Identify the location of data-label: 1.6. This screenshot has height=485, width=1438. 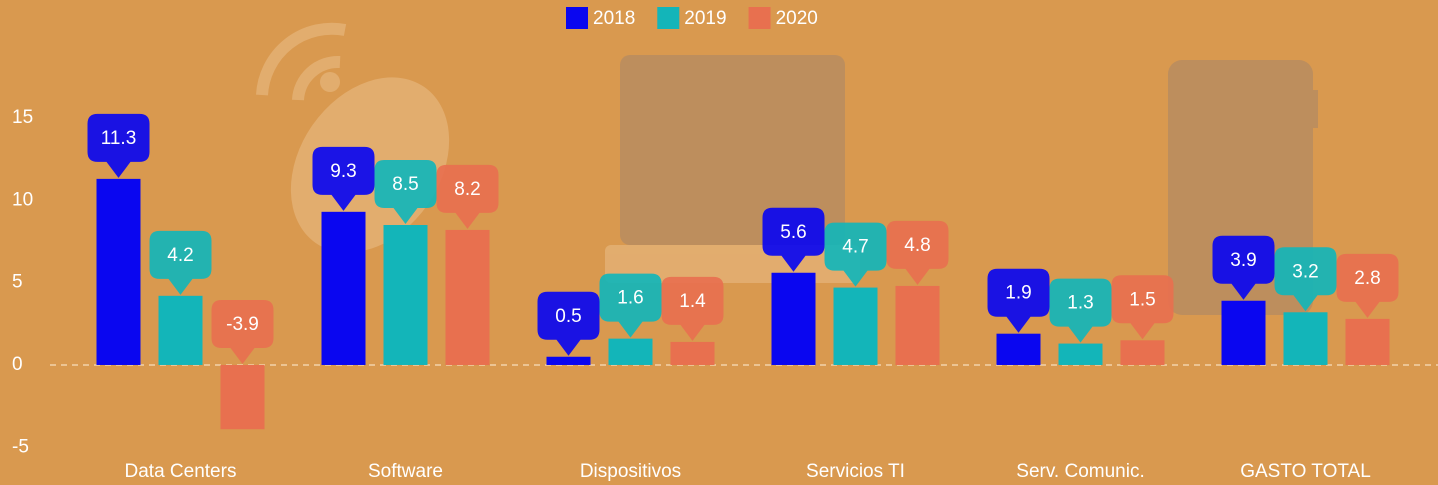
(630, 305).